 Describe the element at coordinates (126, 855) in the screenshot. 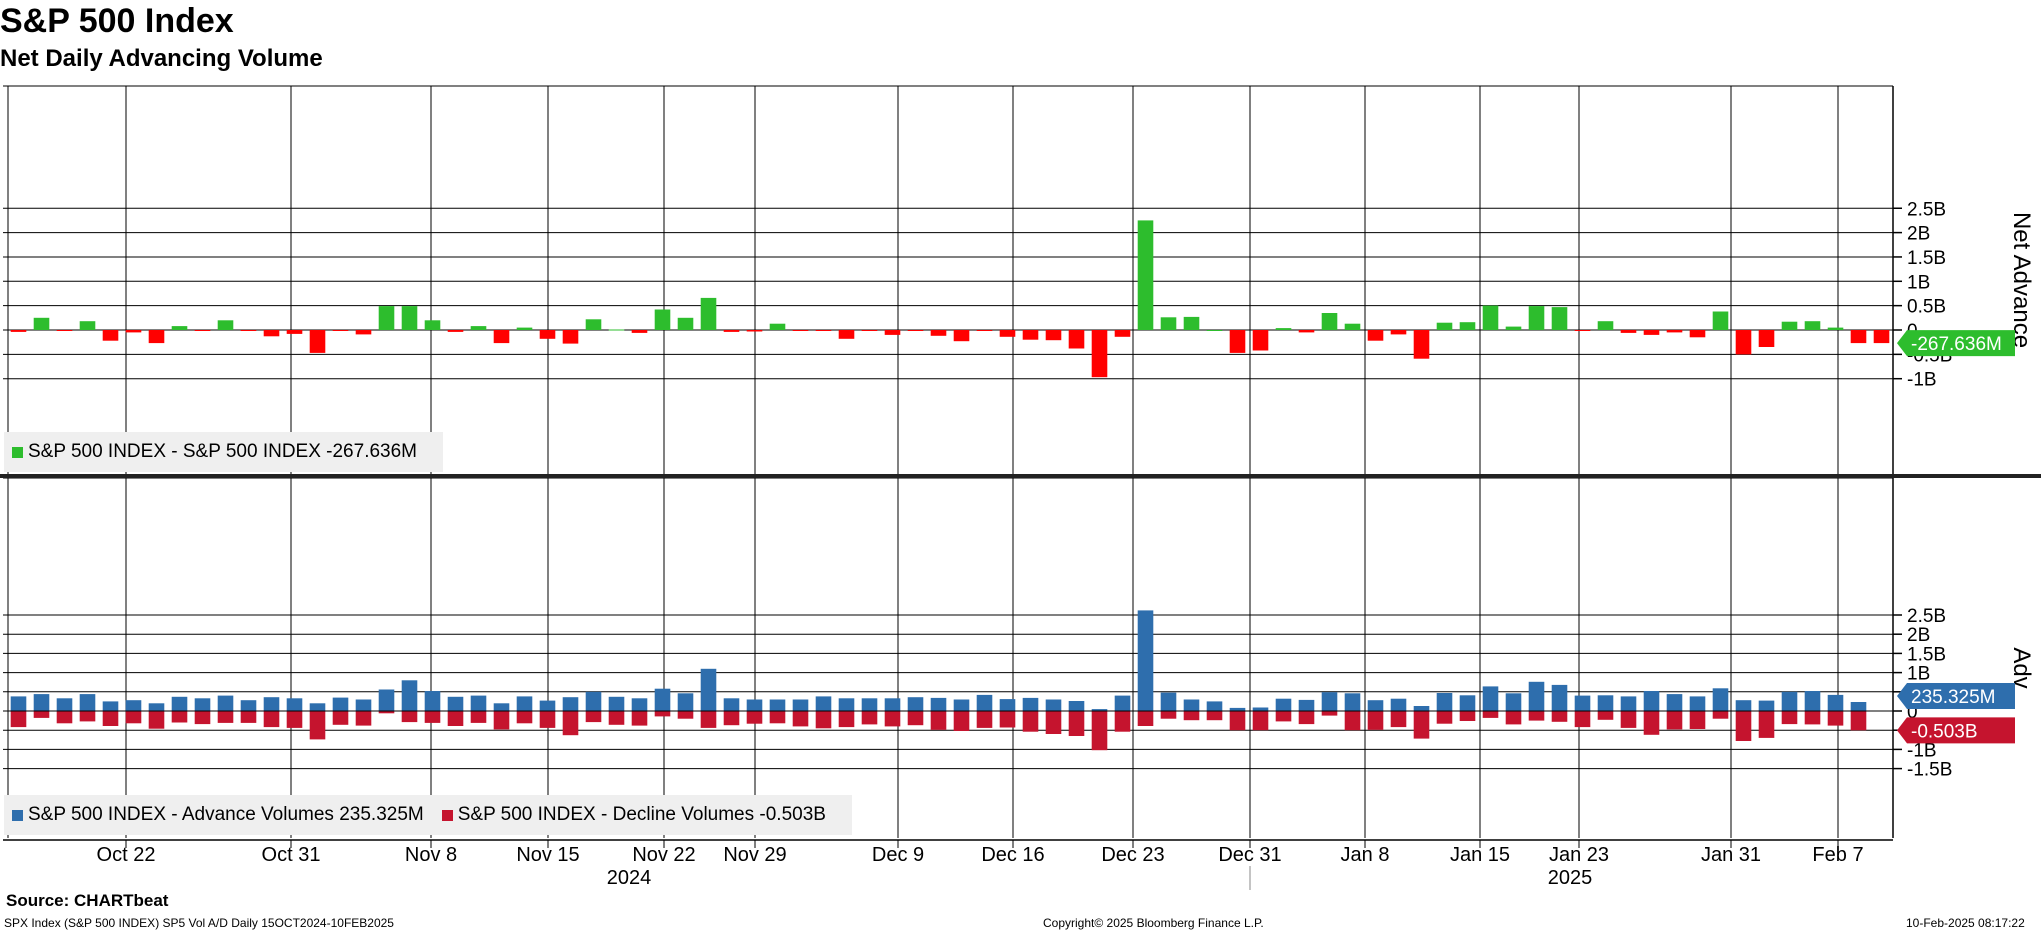

I see `x-tick-label: Oct 22` at that location.